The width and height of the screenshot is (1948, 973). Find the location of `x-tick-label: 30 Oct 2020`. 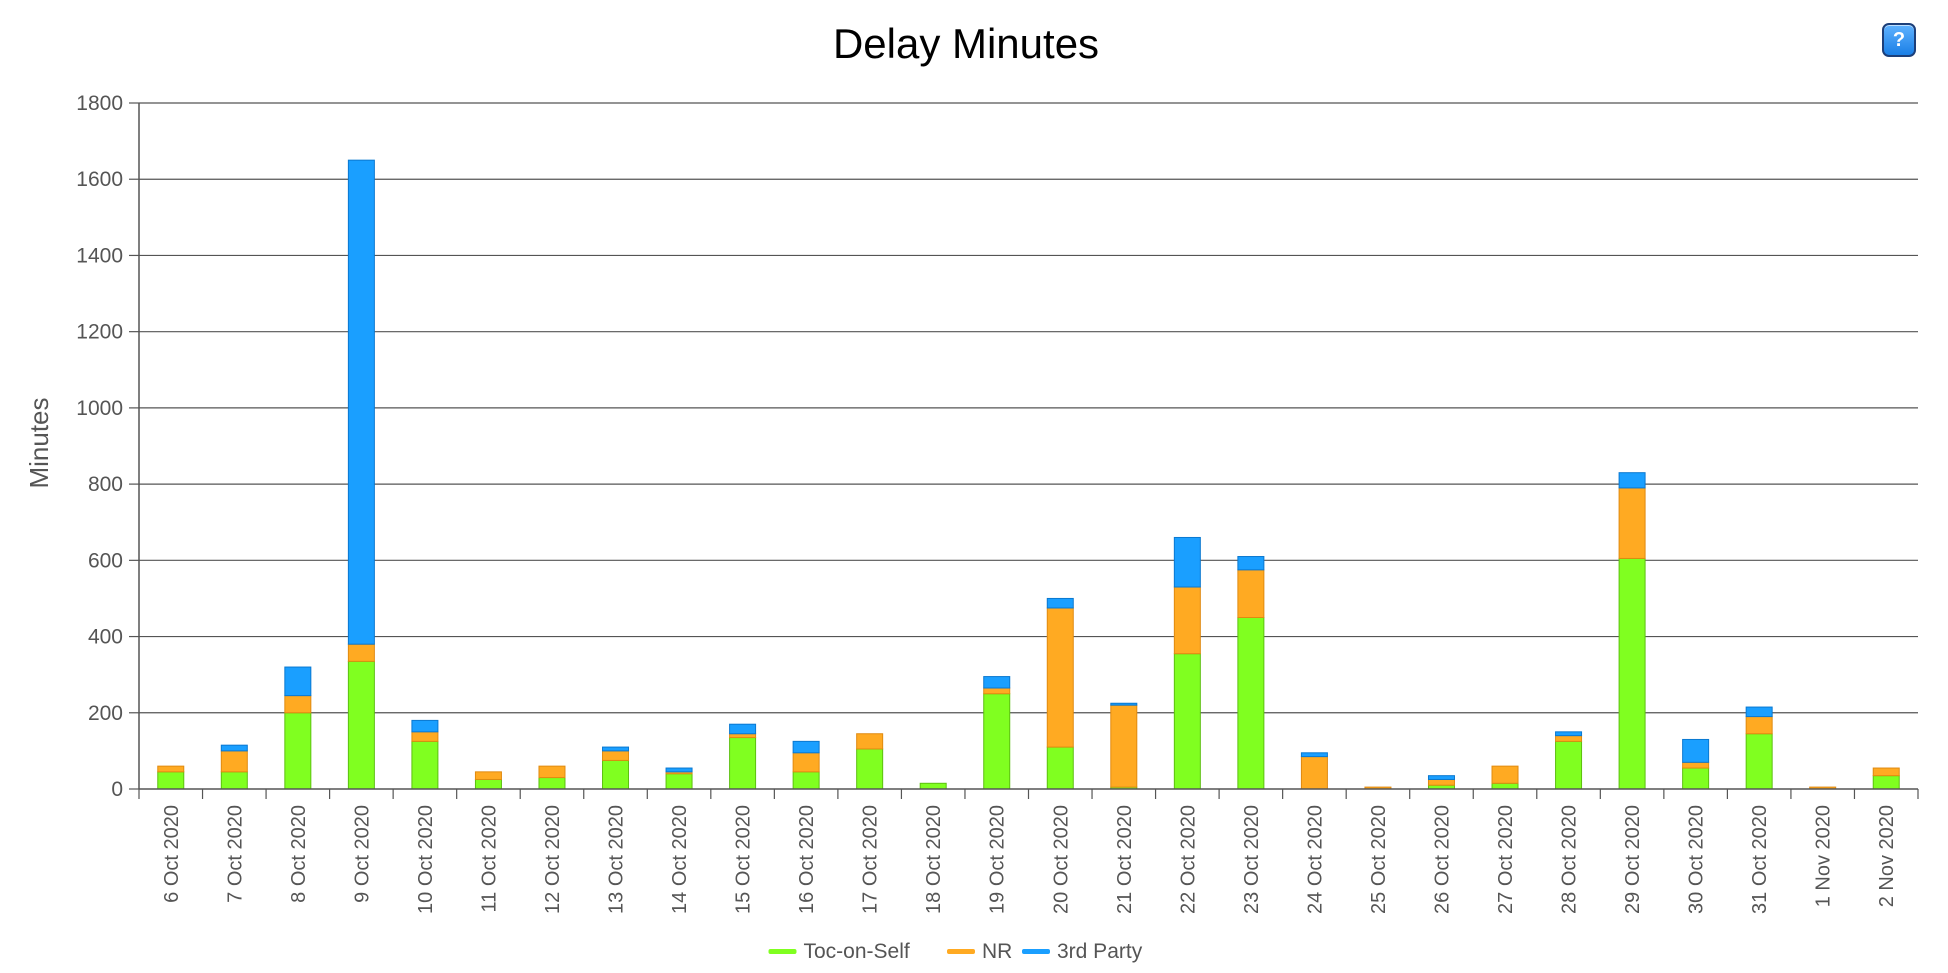

x-tick-label: 30 Oct 2020 is located at coordinates (1697, 859).